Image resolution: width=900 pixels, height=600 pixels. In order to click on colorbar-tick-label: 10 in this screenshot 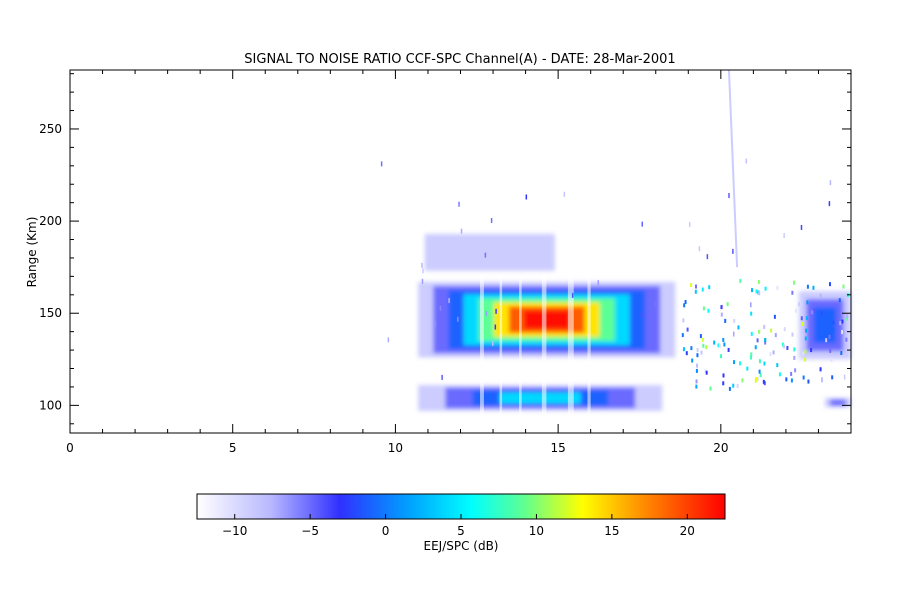, I will do `click(536, 531)`.